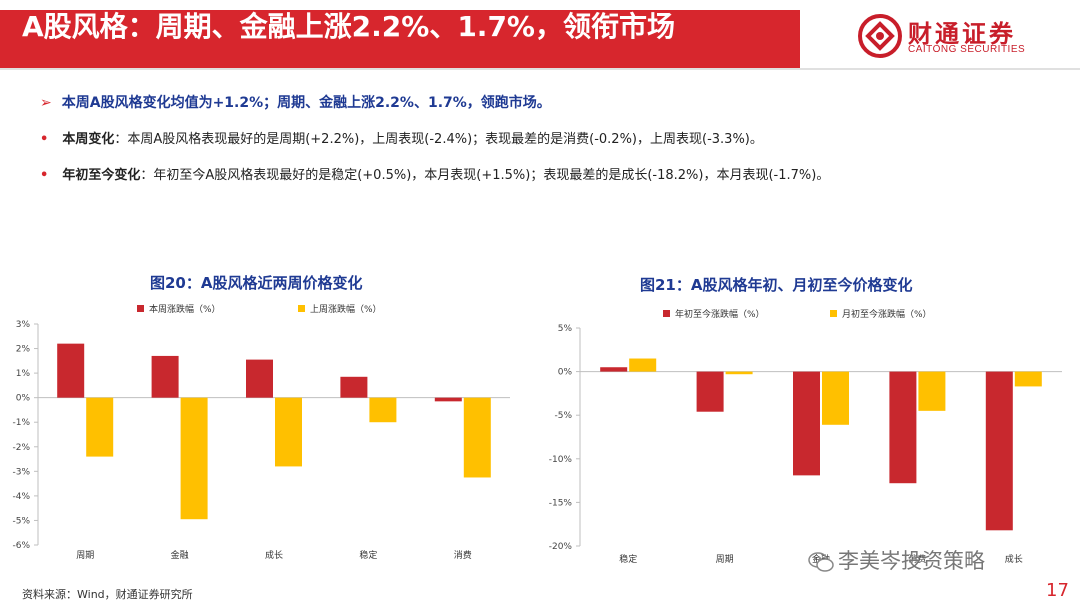 The image size is (1080, 608). Describe the element at coordinates (1057, 590) in the screenshot. I see `page-number: 17` at that location.